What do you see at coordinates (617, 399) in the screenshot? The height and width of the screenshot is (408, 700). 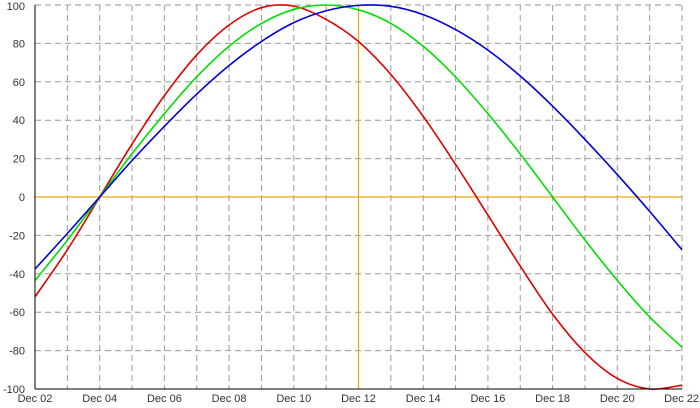 I see `x-tick-label: Dec 20` at bounding box center [617, 399].